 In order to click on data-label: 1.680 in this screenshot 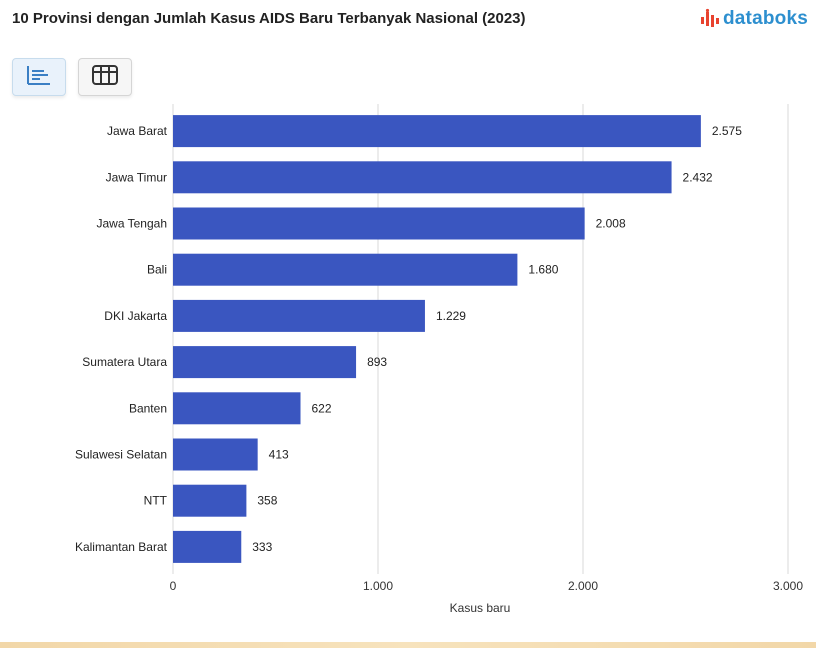, I will do `click(543, 270)`.